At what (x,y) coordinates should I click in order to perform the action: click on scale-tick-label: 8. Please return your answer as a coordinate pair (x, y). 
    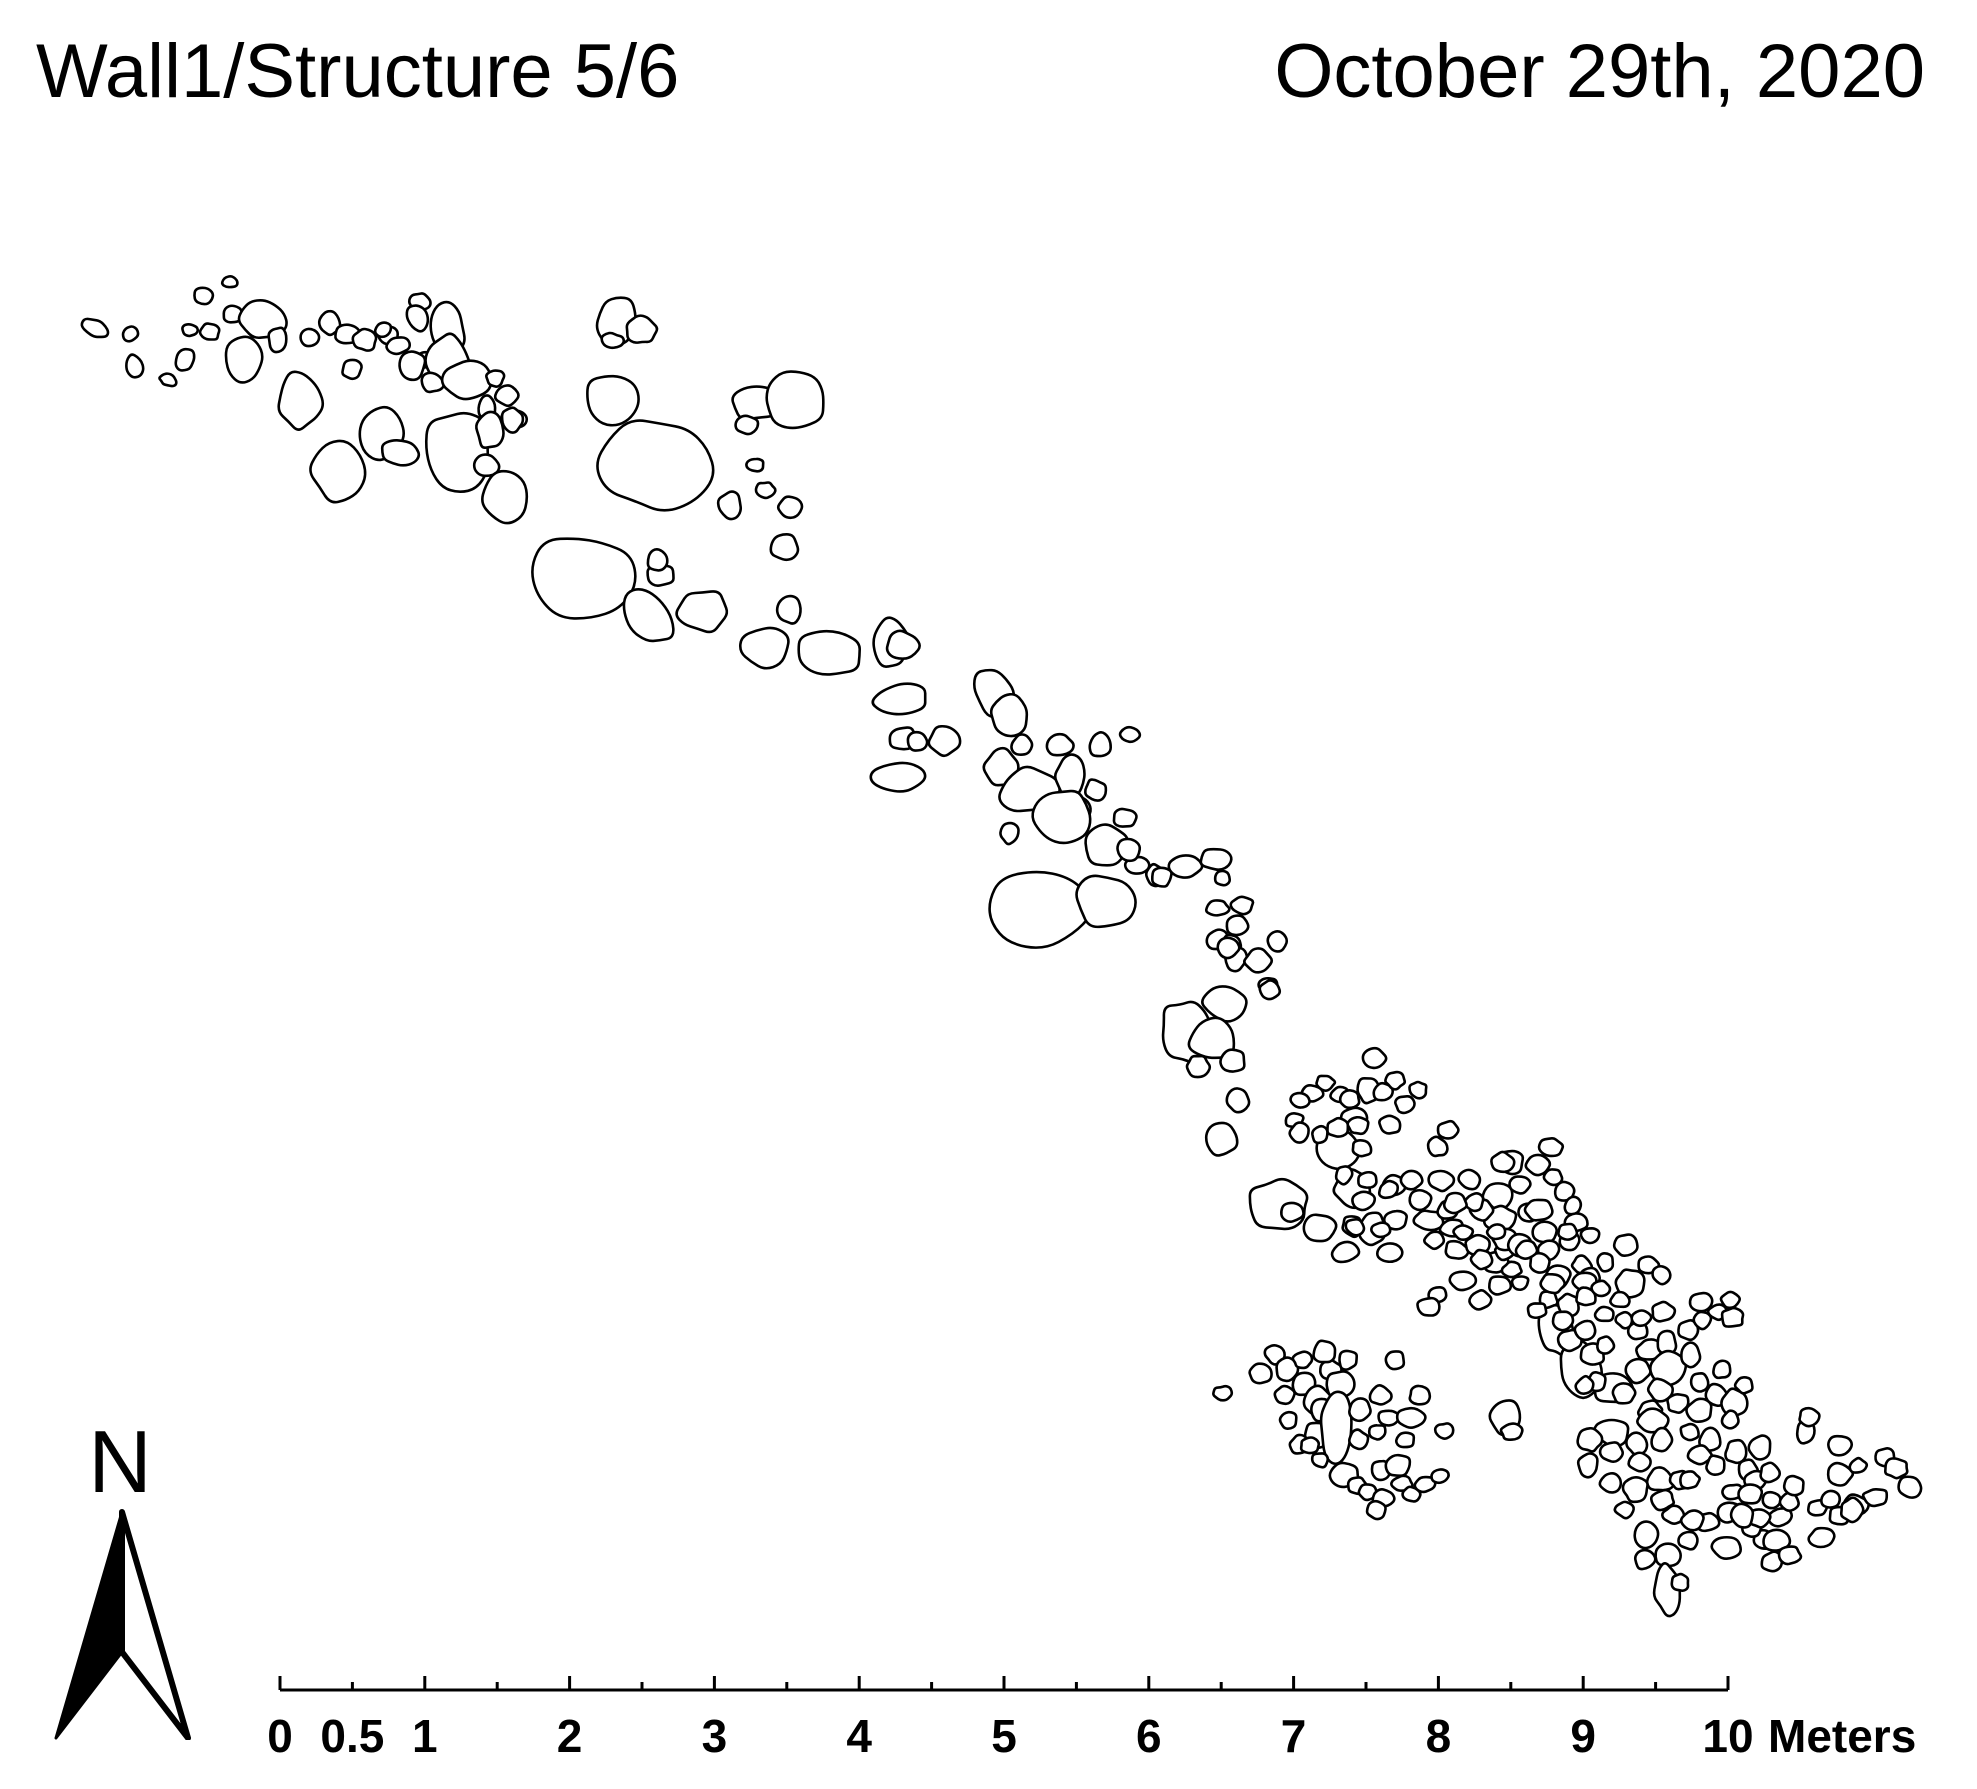
    Looking at the image, I should click on (1439, 1736).